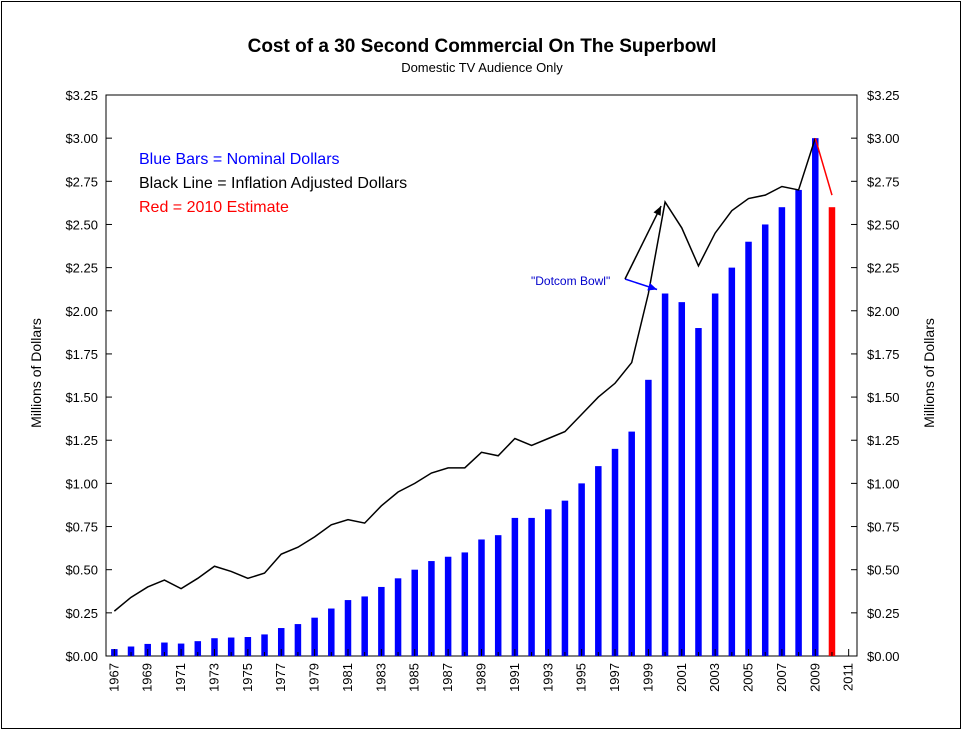  I want to click on legend-entry: Black Line = Inflation Adjusted Dollars, so click(273, 183).